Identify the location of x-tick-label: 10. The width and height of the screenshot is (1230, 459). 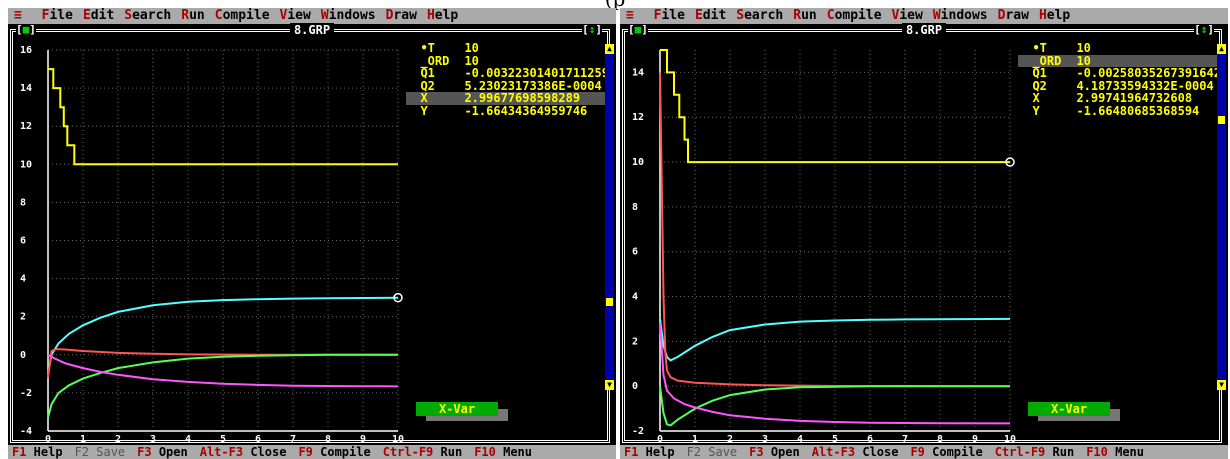
(398, 438).